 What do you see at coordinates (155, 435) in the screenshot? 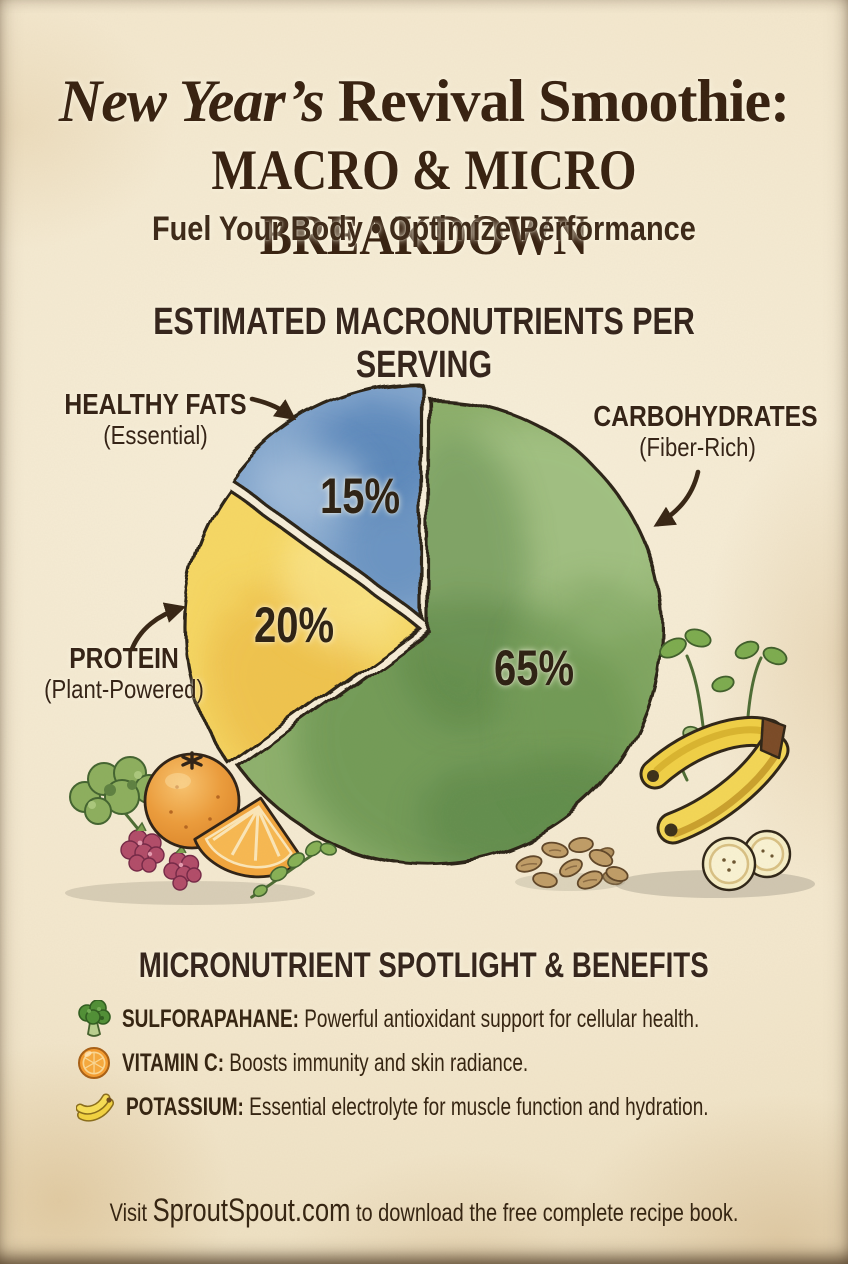
I see `callout-fats-qualifier: (Essential)` at bounding box center [155, 435].